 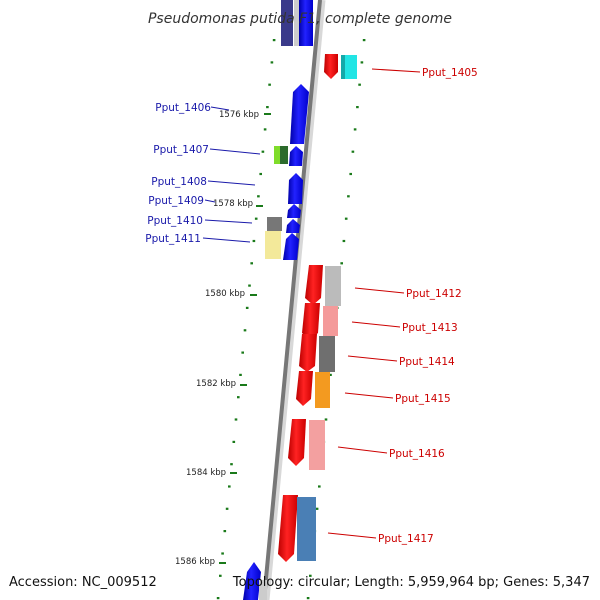 I want to click on gene-label-pput-1406: Pput_1406, so click(x=183, y=108).